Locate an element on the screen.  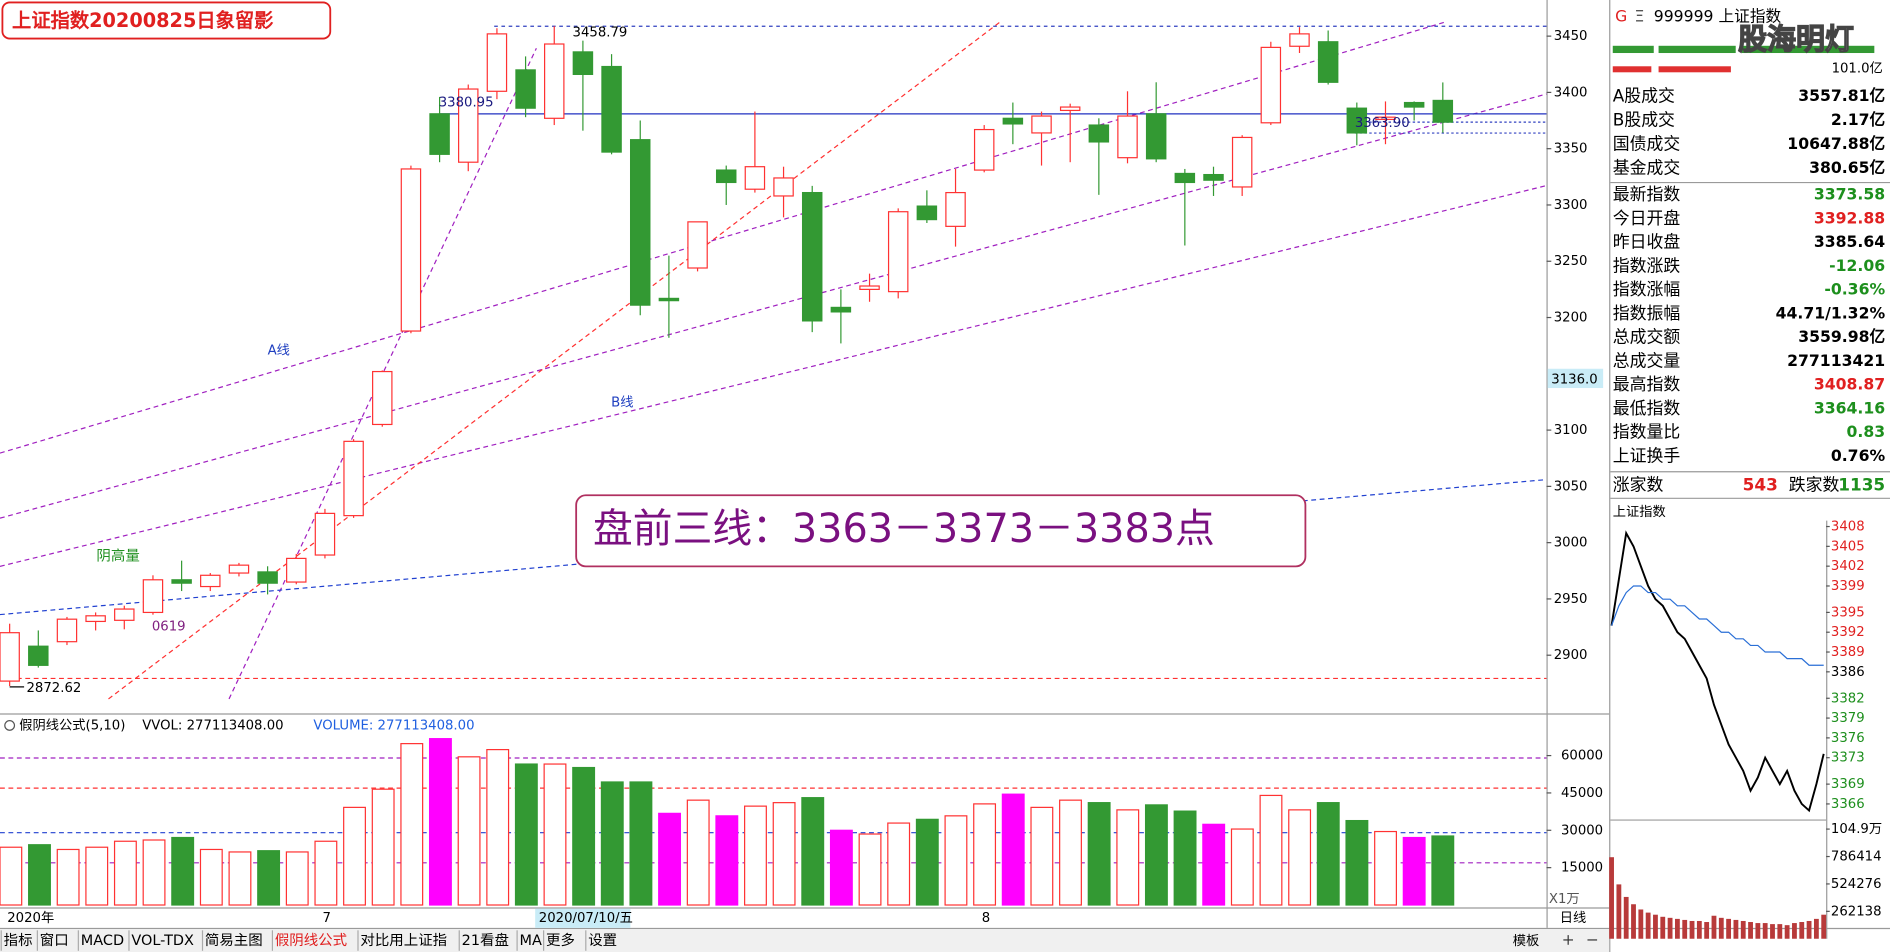
row-label: B股成交 is located at coordinates (1644, 120).